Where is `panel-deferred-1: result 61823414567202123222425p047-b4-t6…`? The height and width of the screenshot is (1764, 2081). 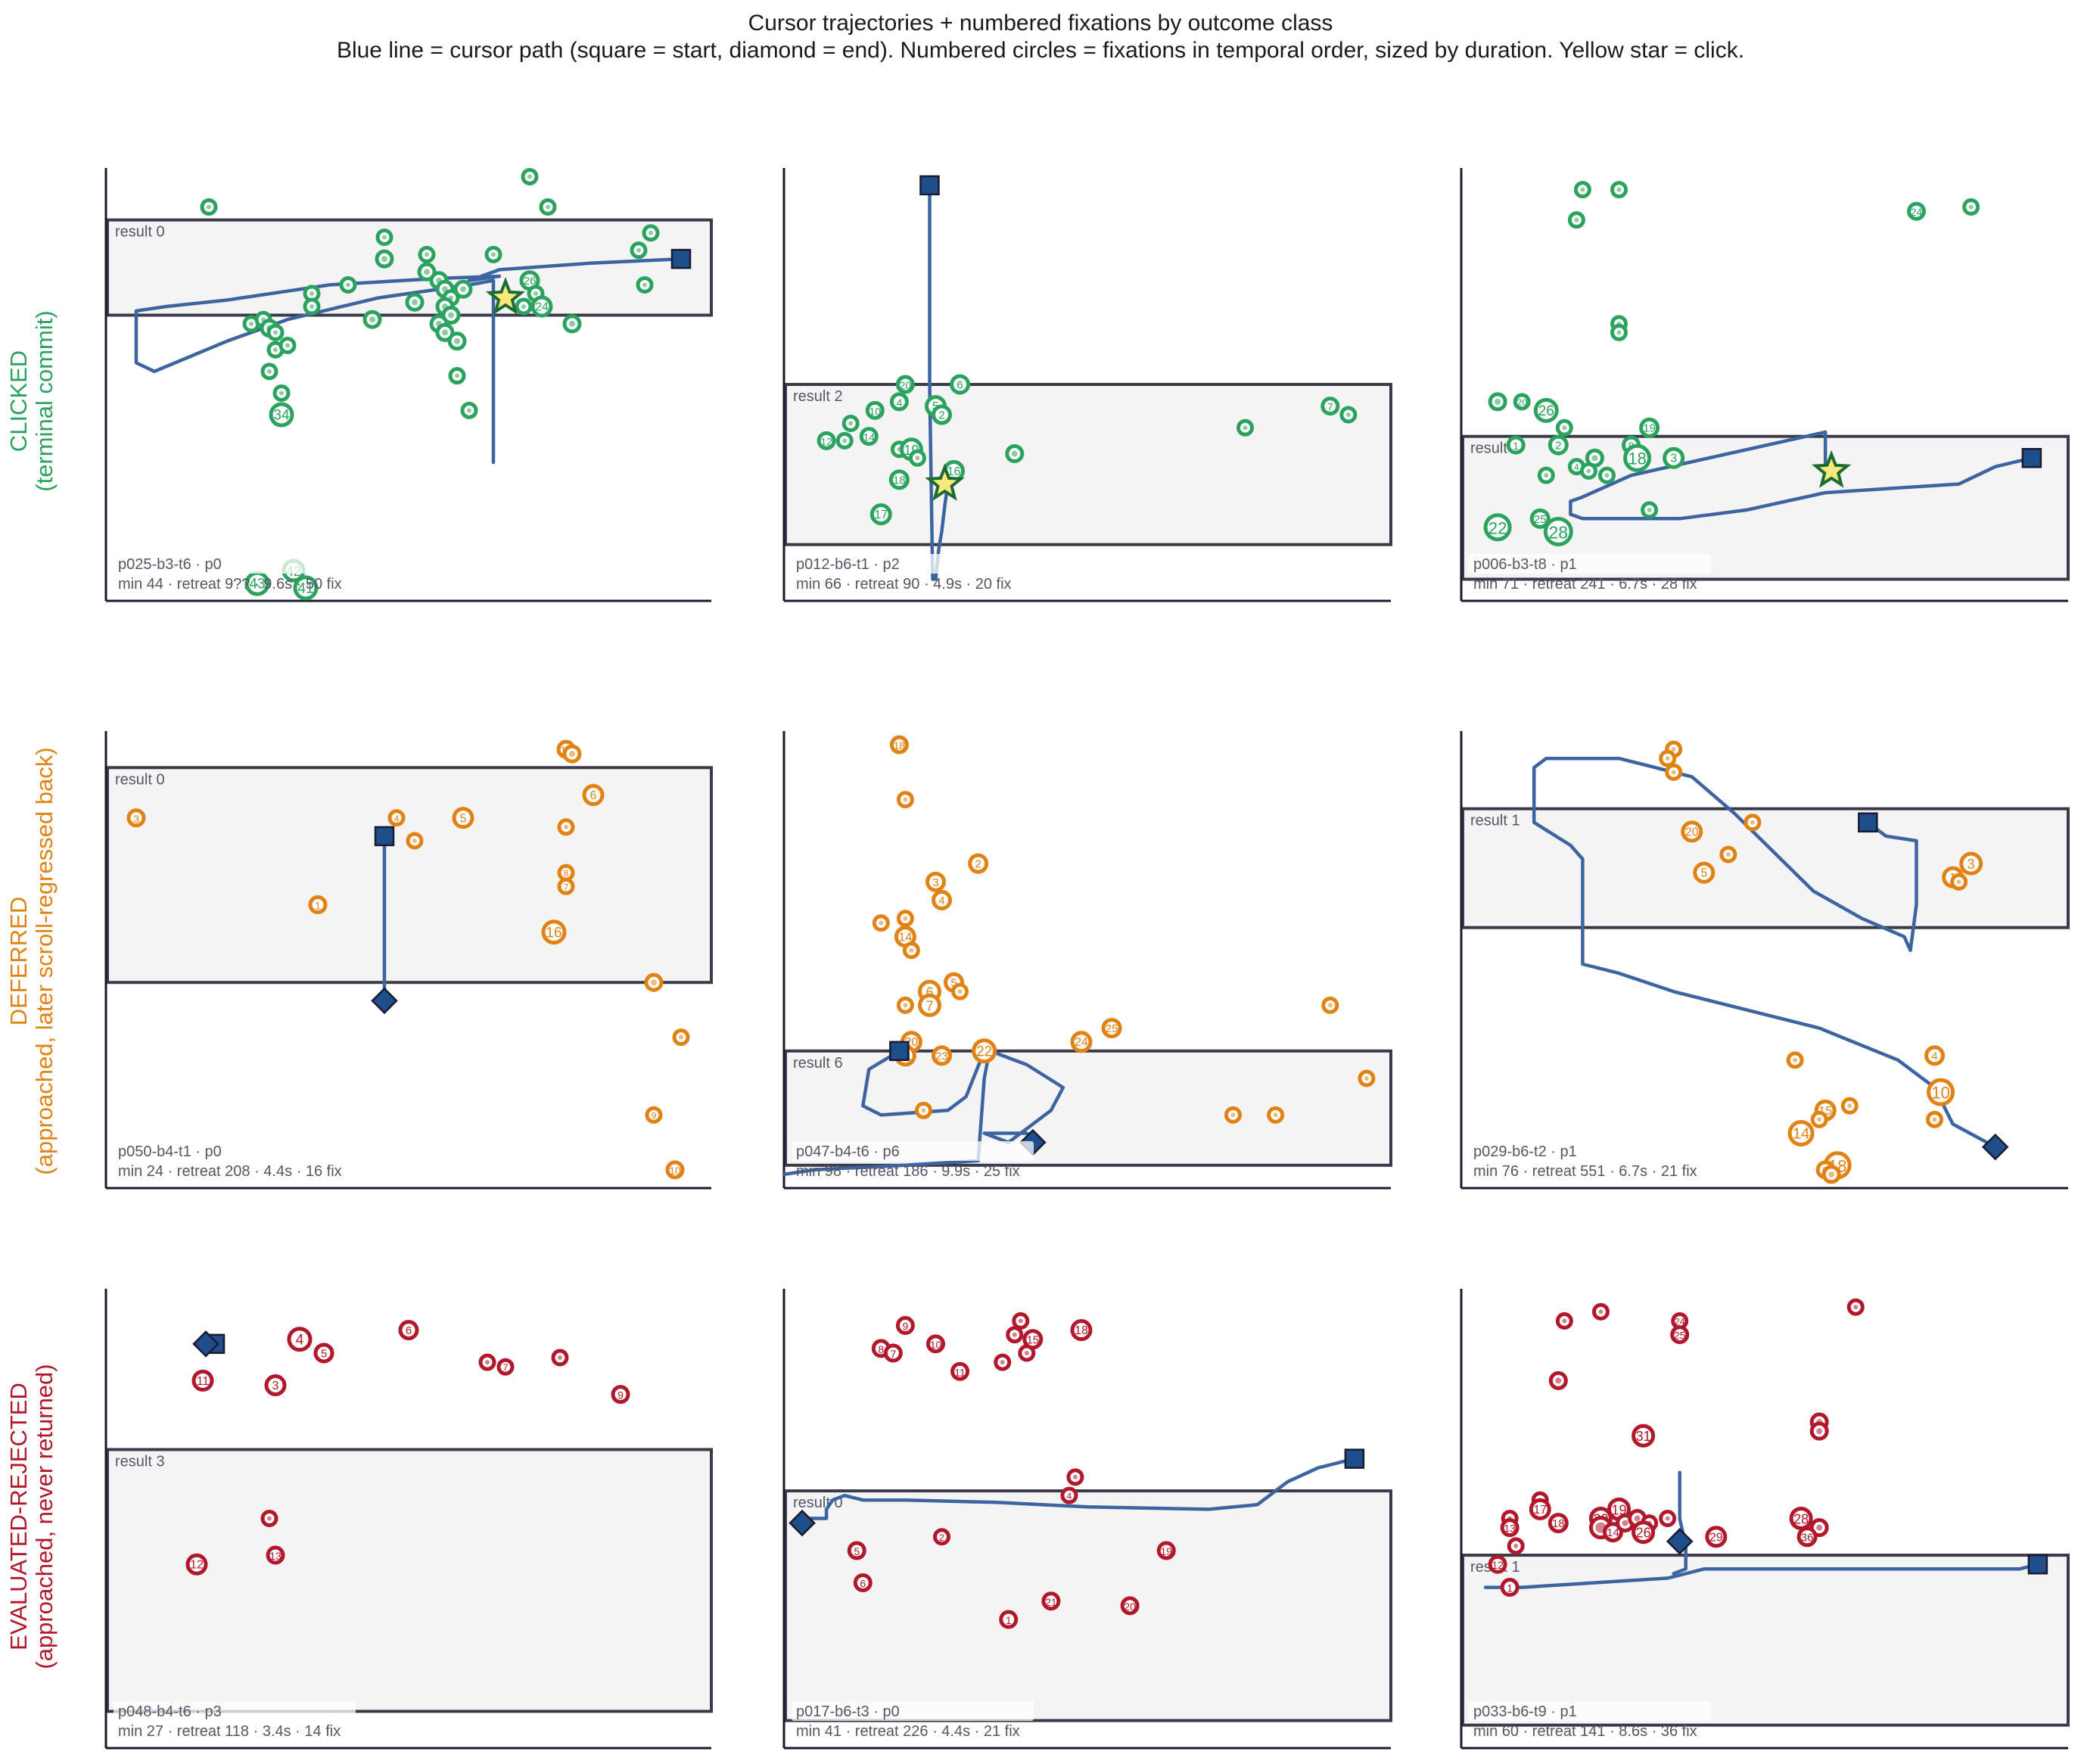 panel-deferred-1: result 61823414567202123222425p047-b4-t6… is located at coordinates (1087, 961).